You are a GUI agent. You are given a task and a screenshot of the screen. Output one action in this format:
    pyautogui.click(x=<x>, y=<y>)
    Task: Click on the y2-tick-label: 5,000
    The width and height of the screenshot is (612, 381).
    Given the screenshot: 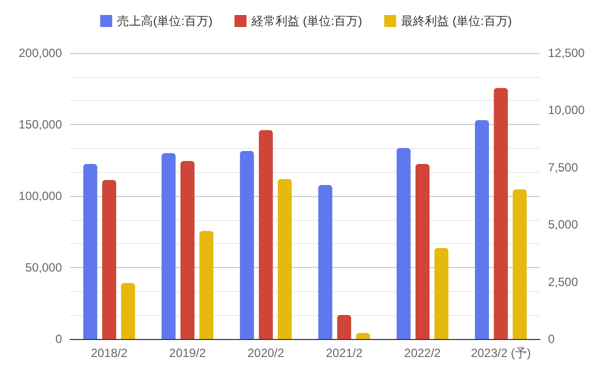 What is the action you would take?
    pyautogui.click(x=563, y=225)
    